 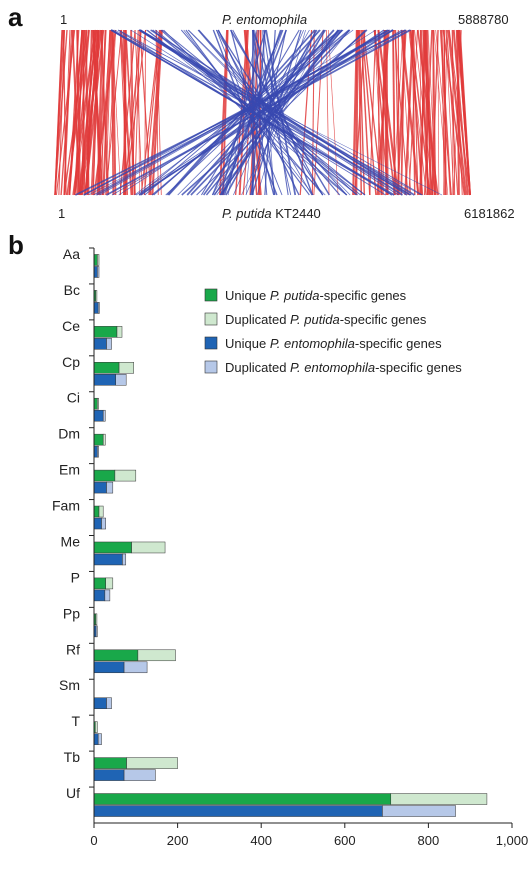 I want to click on top-genome-end: 5888780, so click(x=483, y=19).